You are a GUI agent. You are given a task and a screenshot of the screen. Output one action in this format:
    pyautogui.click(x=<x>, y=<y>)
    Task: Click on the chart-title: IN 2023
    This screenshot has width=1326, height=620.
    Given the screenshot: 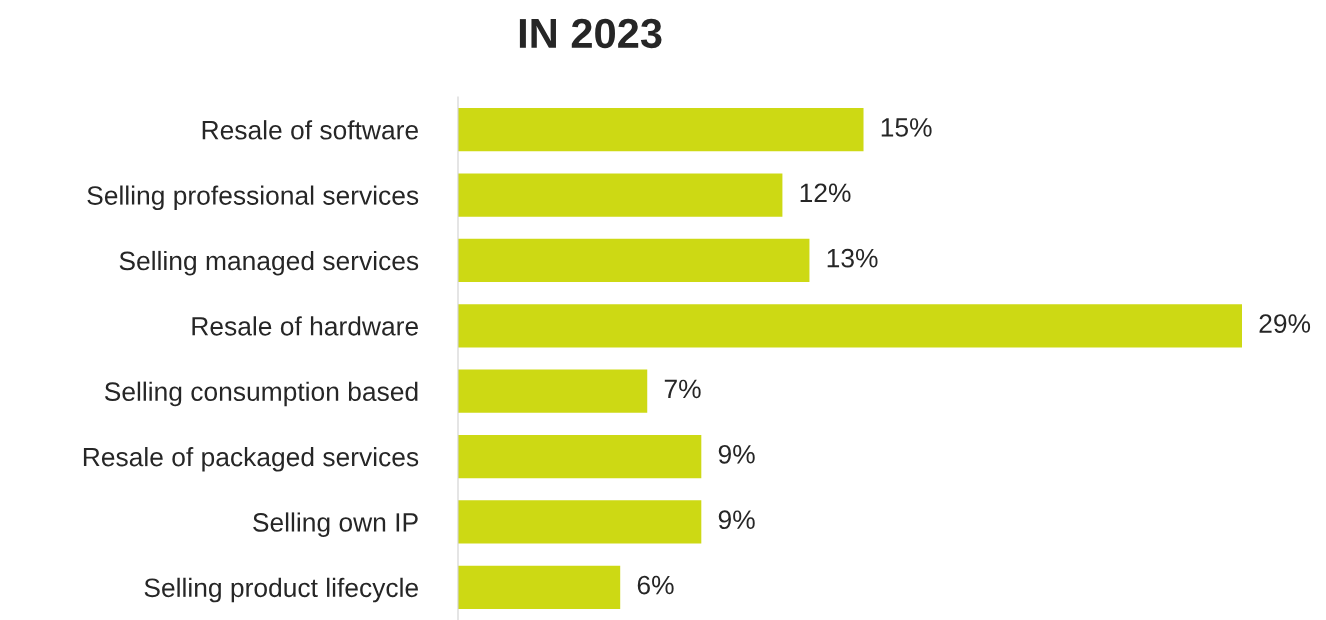 What is the action you would take?
    pyautogui.click(x=590, y=33)
    